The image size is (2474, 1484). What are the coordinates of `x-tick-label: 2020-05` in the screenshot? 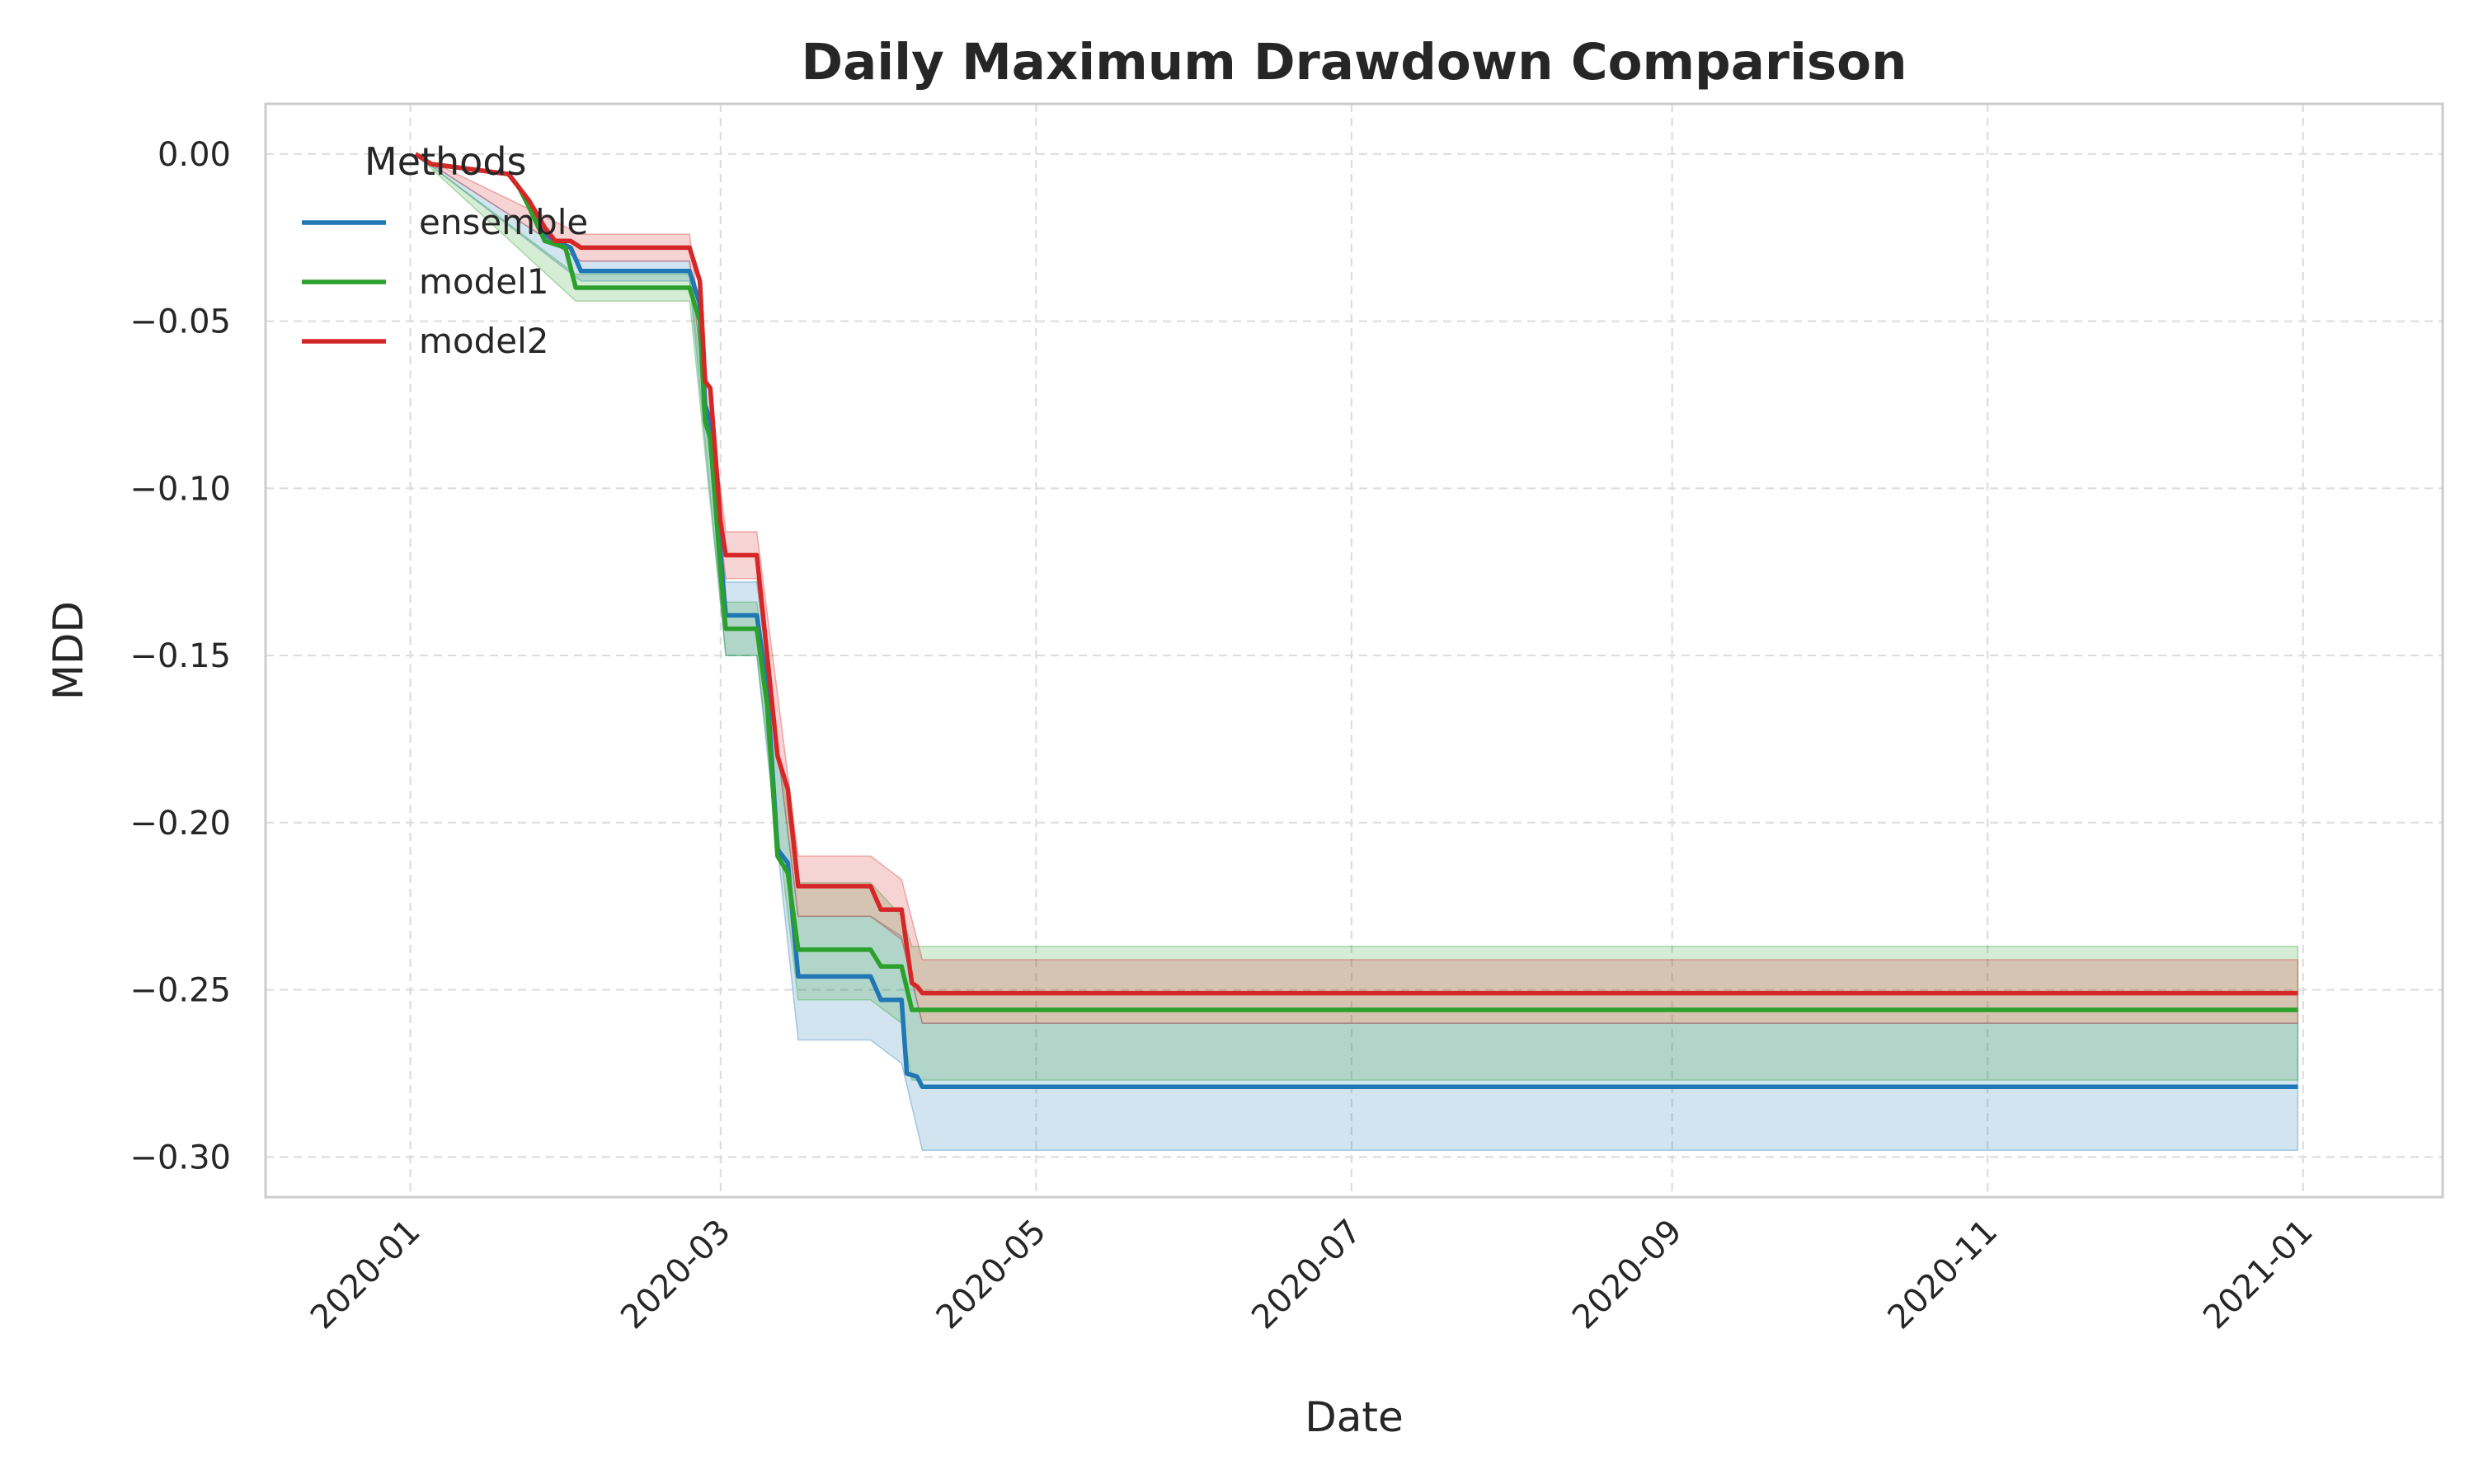 It's located at (991, 1275).